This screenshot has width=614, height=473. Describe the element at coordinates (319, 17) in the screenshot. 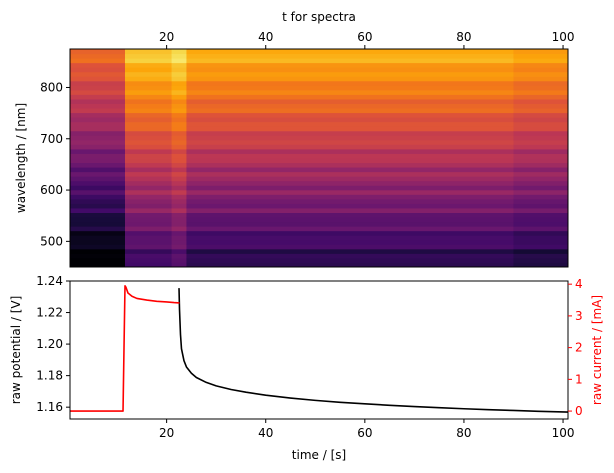

I see `heatmap-x-axis-label: t for spectra` at that location.